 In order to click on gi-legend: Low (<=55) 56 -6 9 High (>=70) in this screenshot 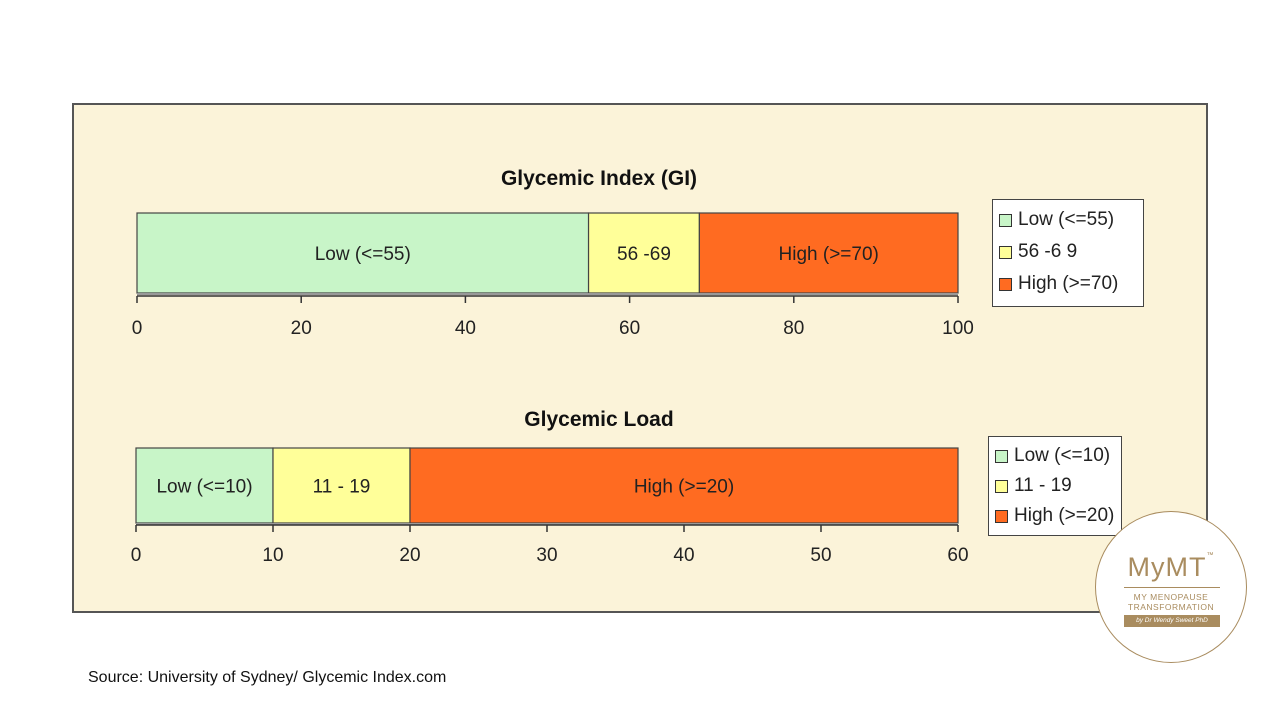, I will do `click(1068, 253)`.